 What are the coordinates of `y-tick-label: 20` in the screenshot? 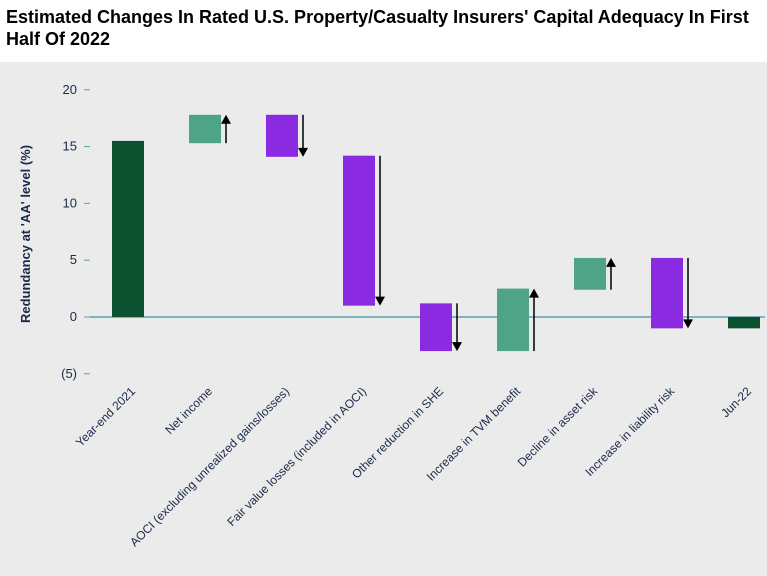 It's located at (70, 89).